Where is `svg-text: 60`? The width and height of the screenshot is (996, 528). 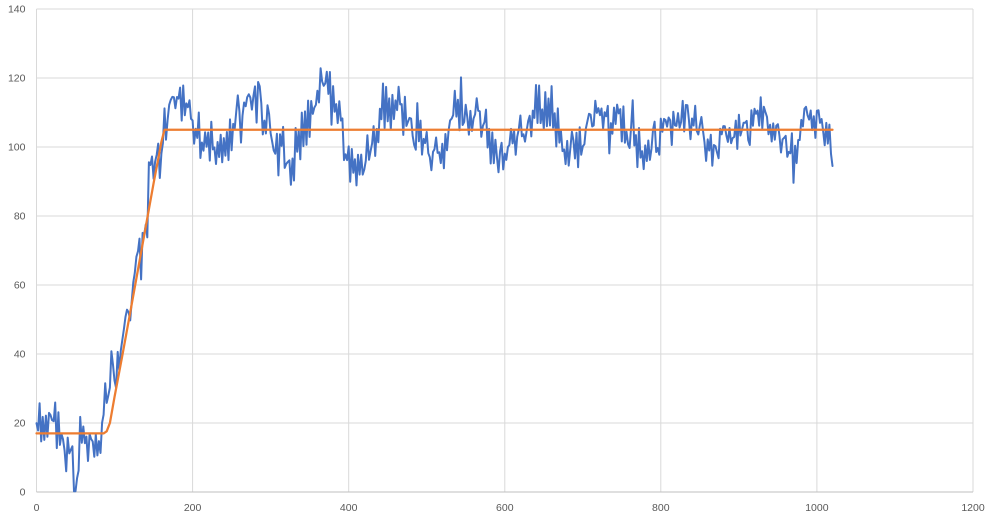 svg-text: 60 is located at coordinates (20, 286).